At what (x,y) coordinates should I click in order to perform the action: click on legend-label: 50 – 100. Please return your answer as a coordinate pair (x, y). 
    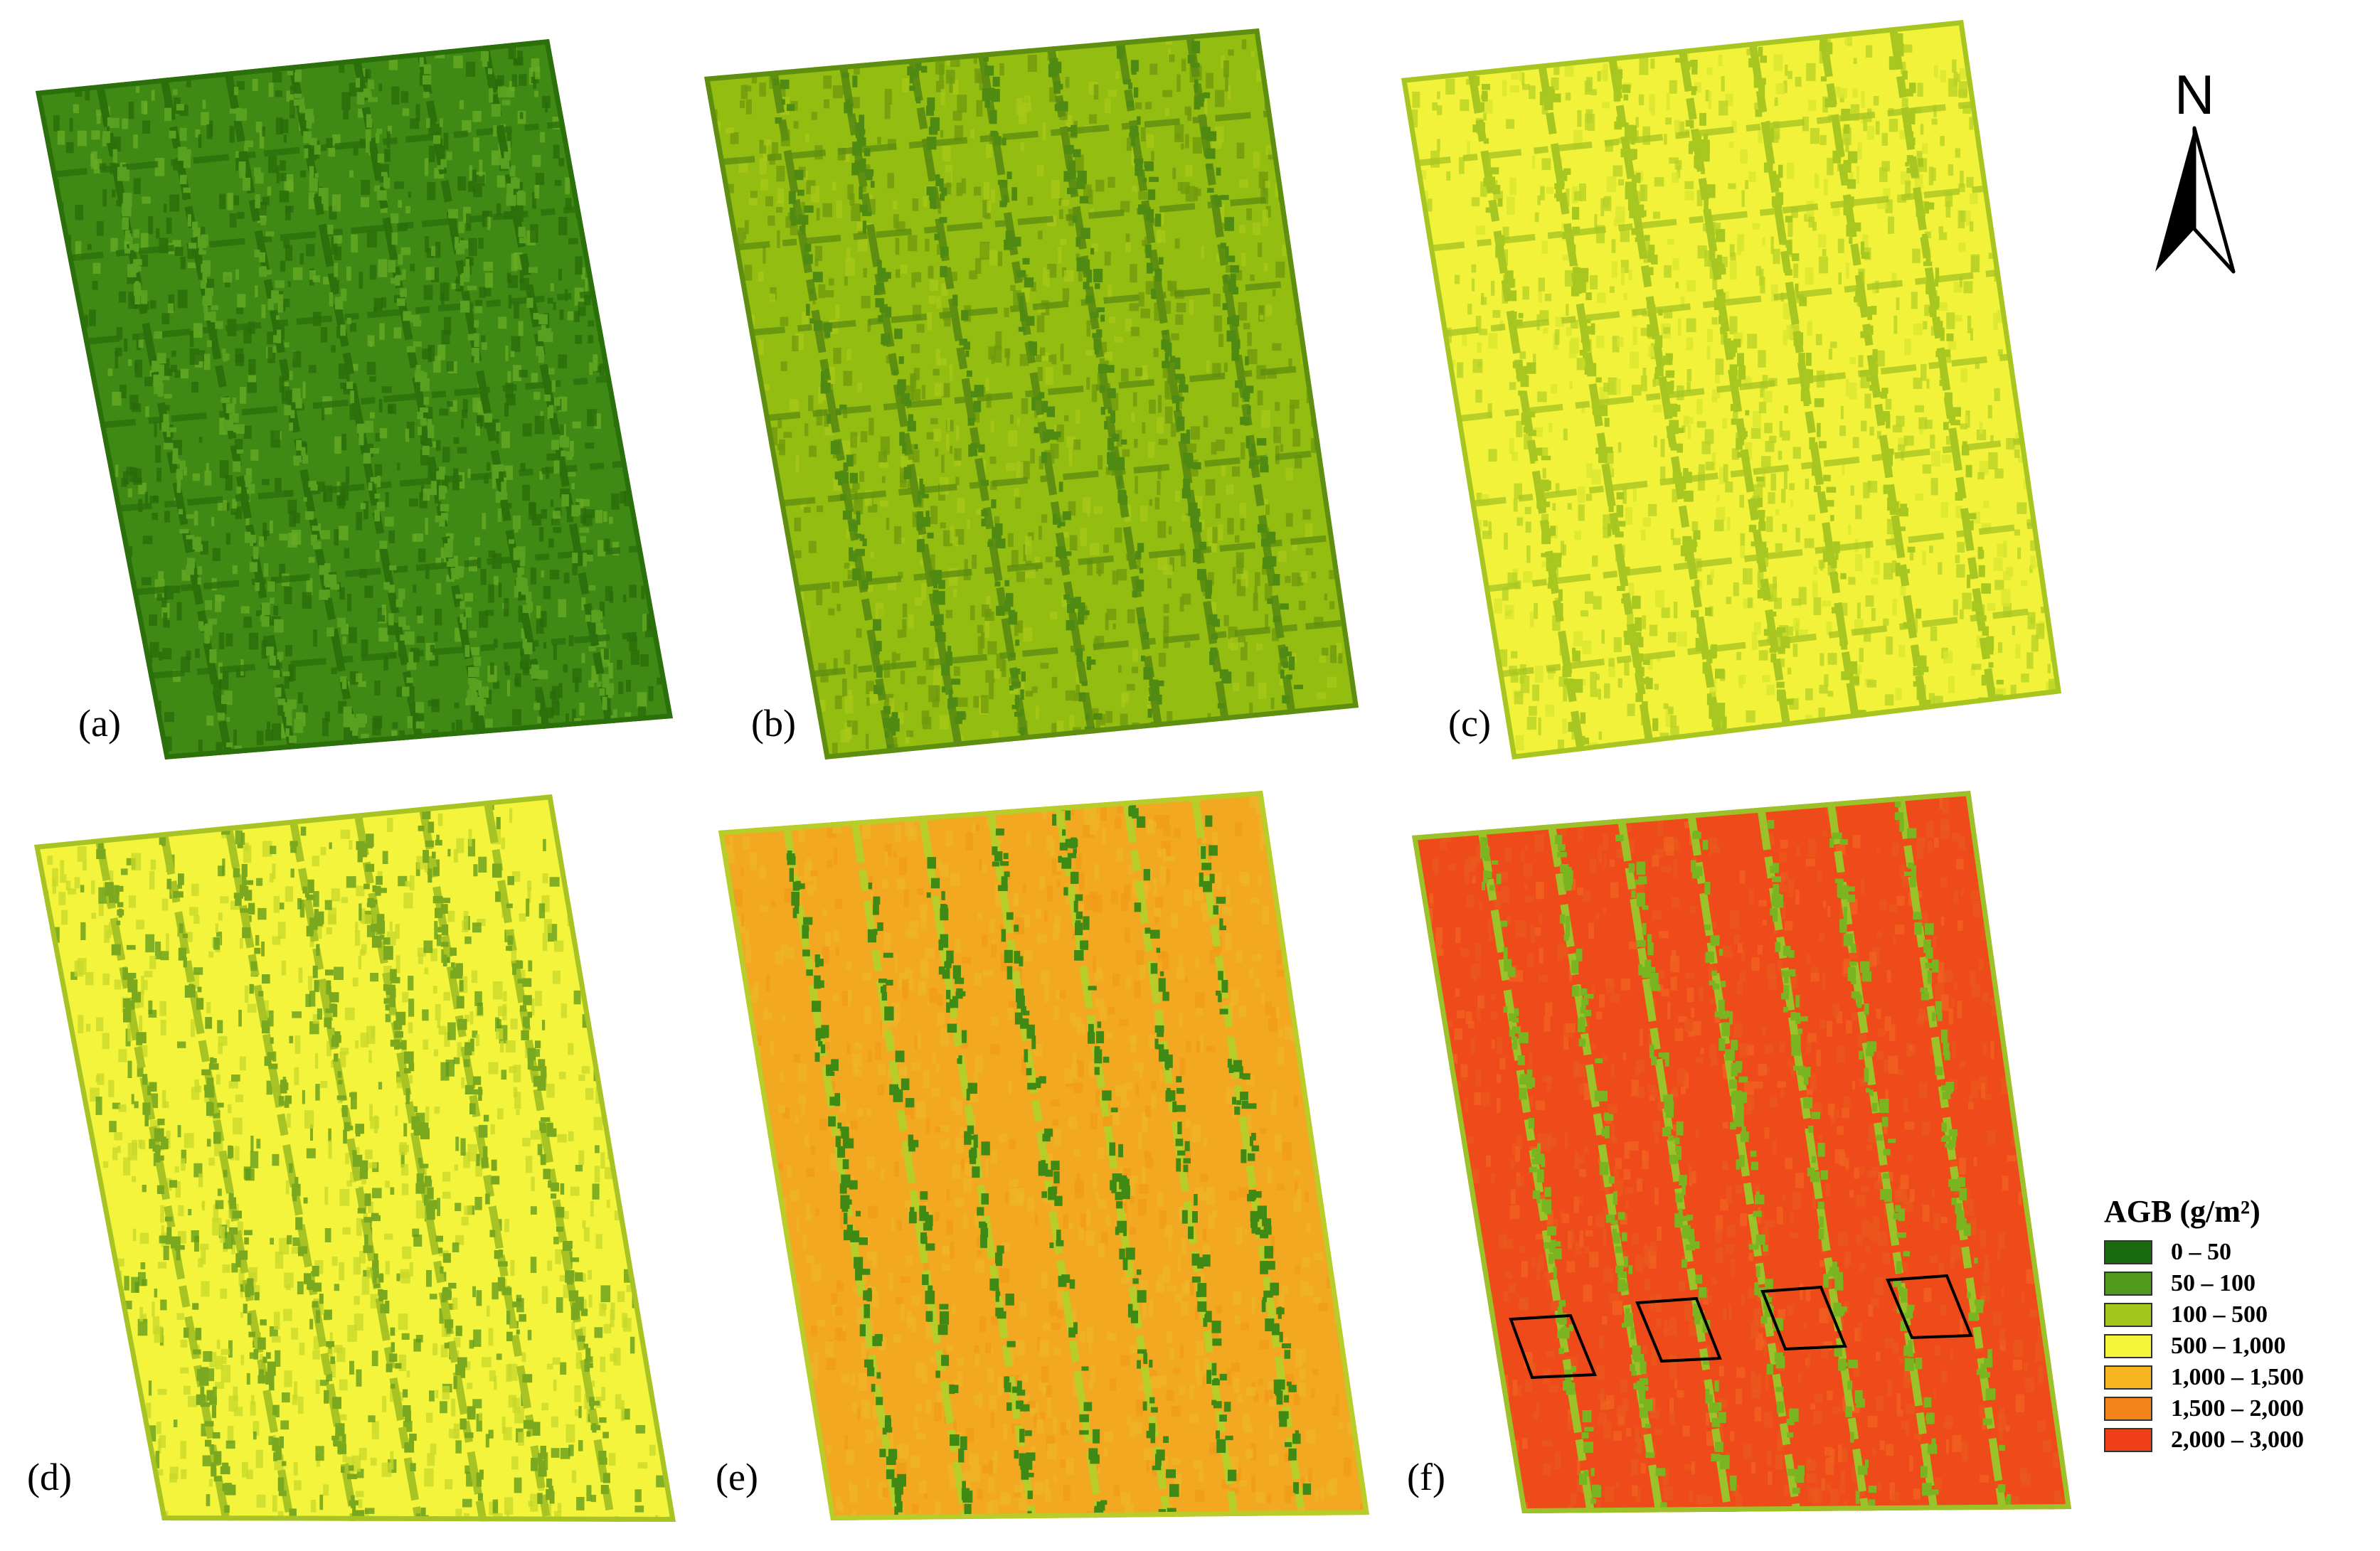
    Looking at the image, I should click on (2213, 1283).